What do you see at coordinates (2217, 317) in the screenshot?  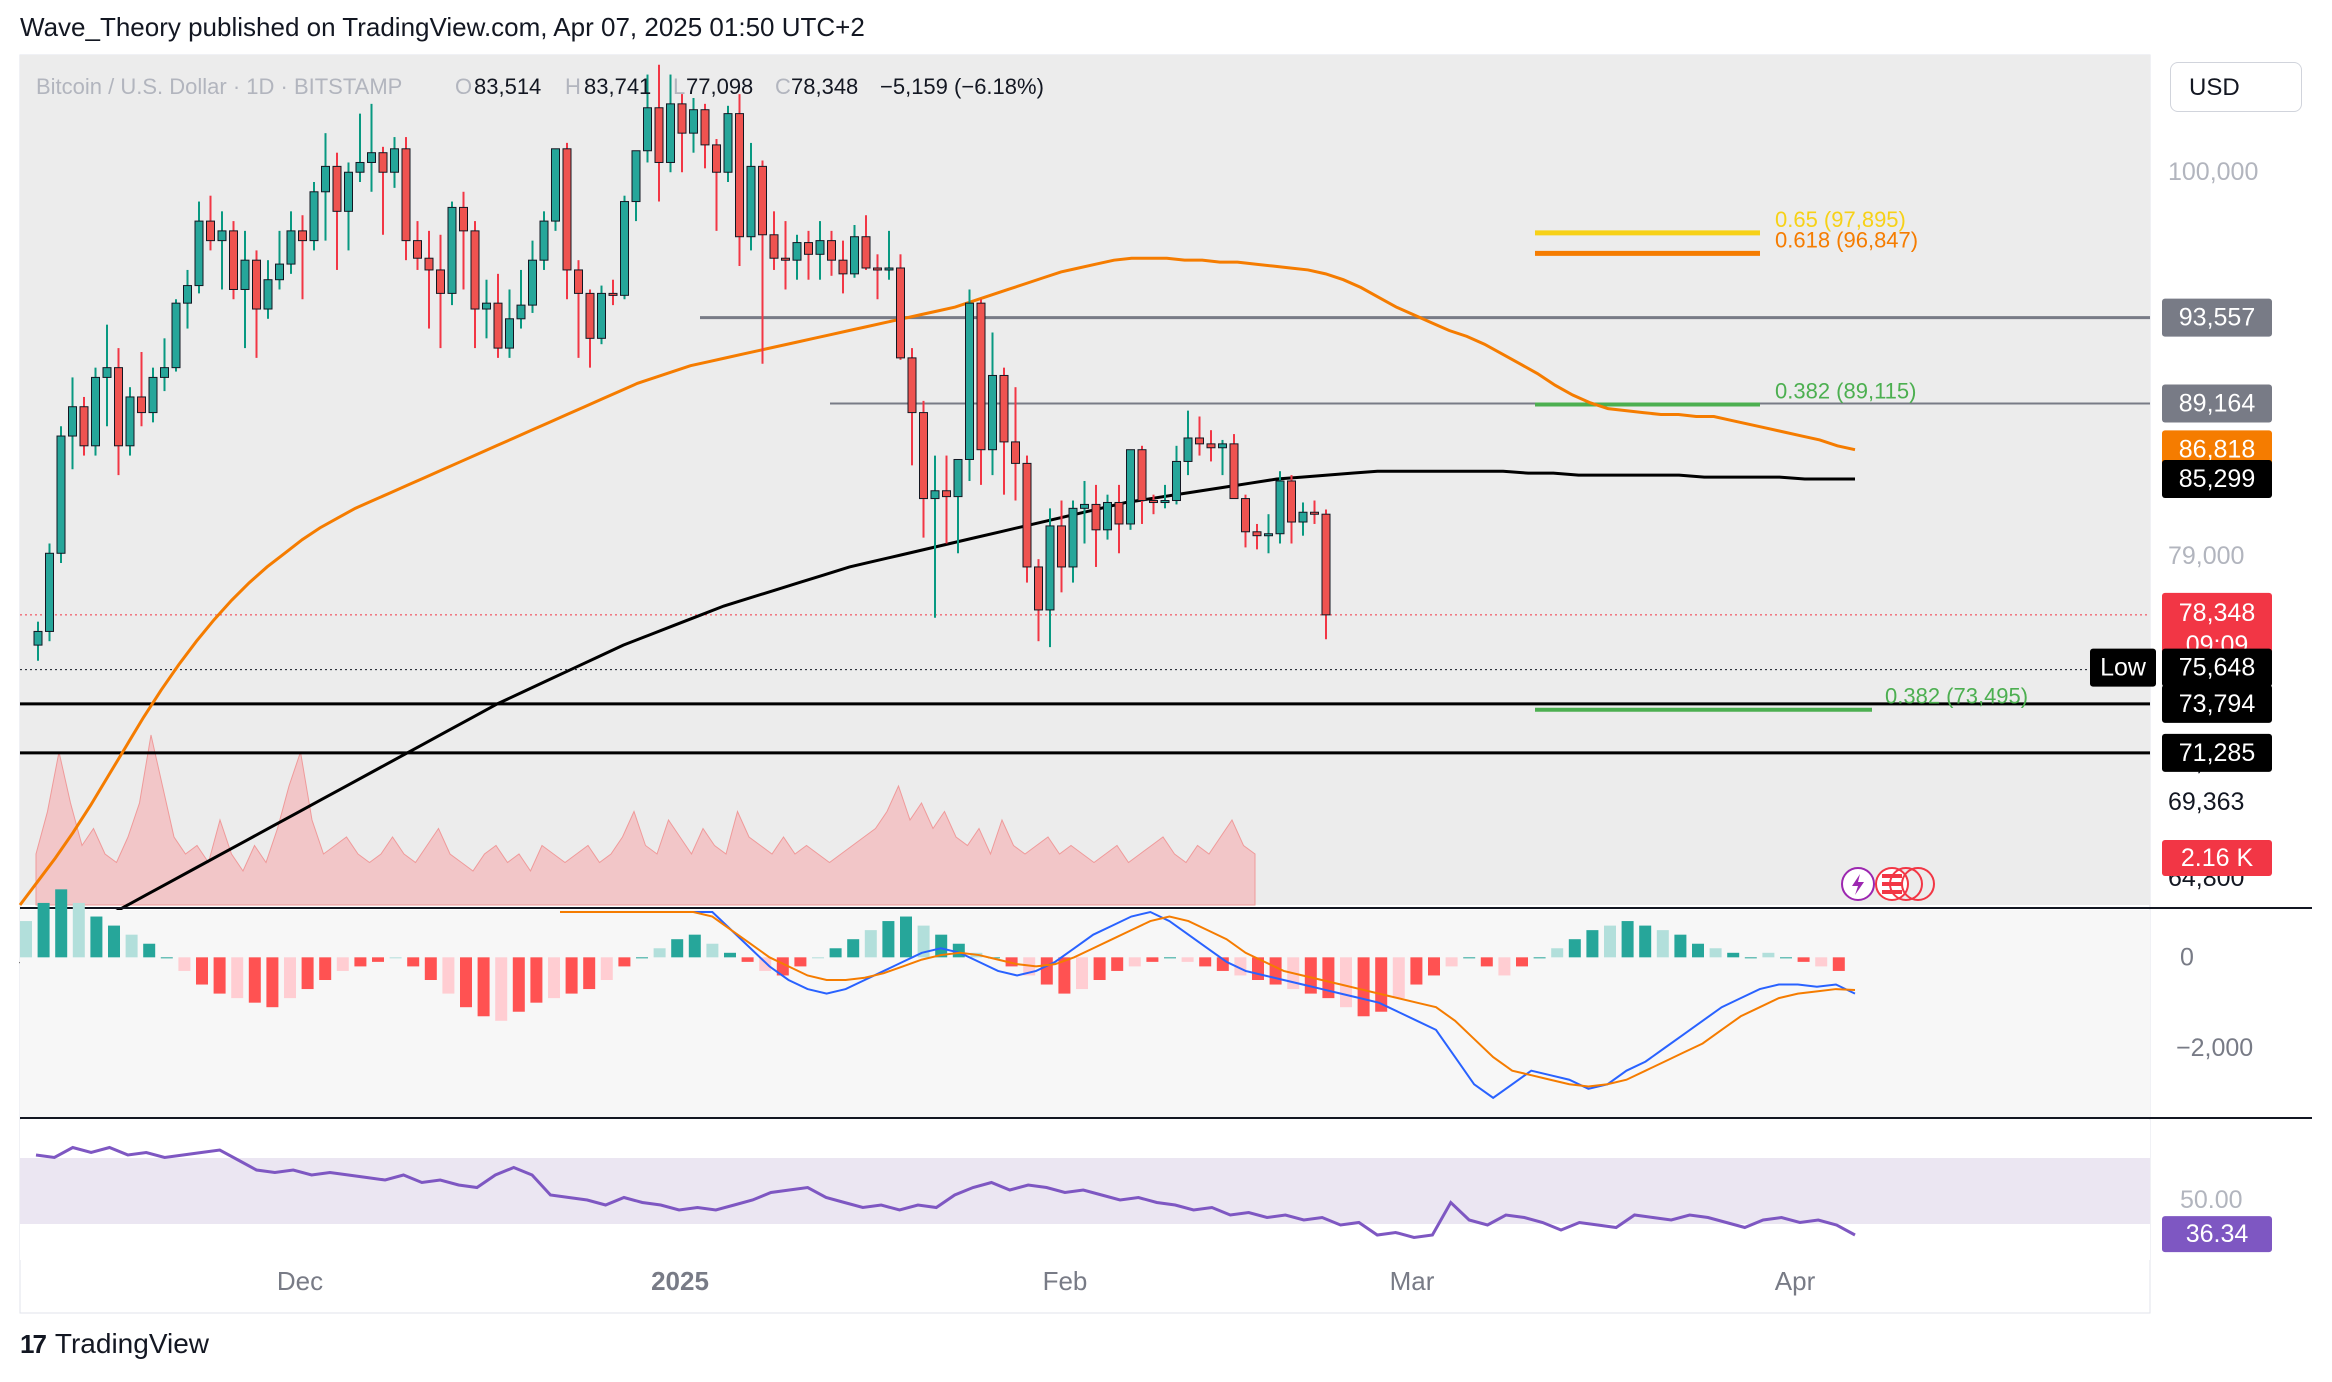 I see `badge-93557-bg` at bounding box center [2217, 317].